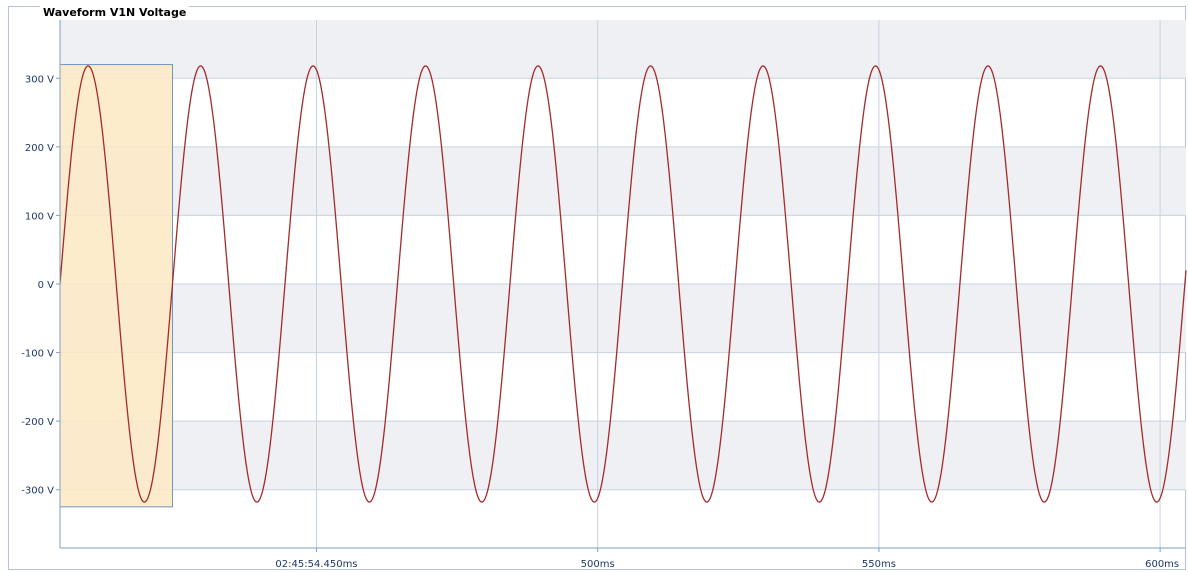  What do you see at coordinates (37, 491) in the screenshot?
I see `y-tick-label: -300 V` at bounding box center [37, 491].